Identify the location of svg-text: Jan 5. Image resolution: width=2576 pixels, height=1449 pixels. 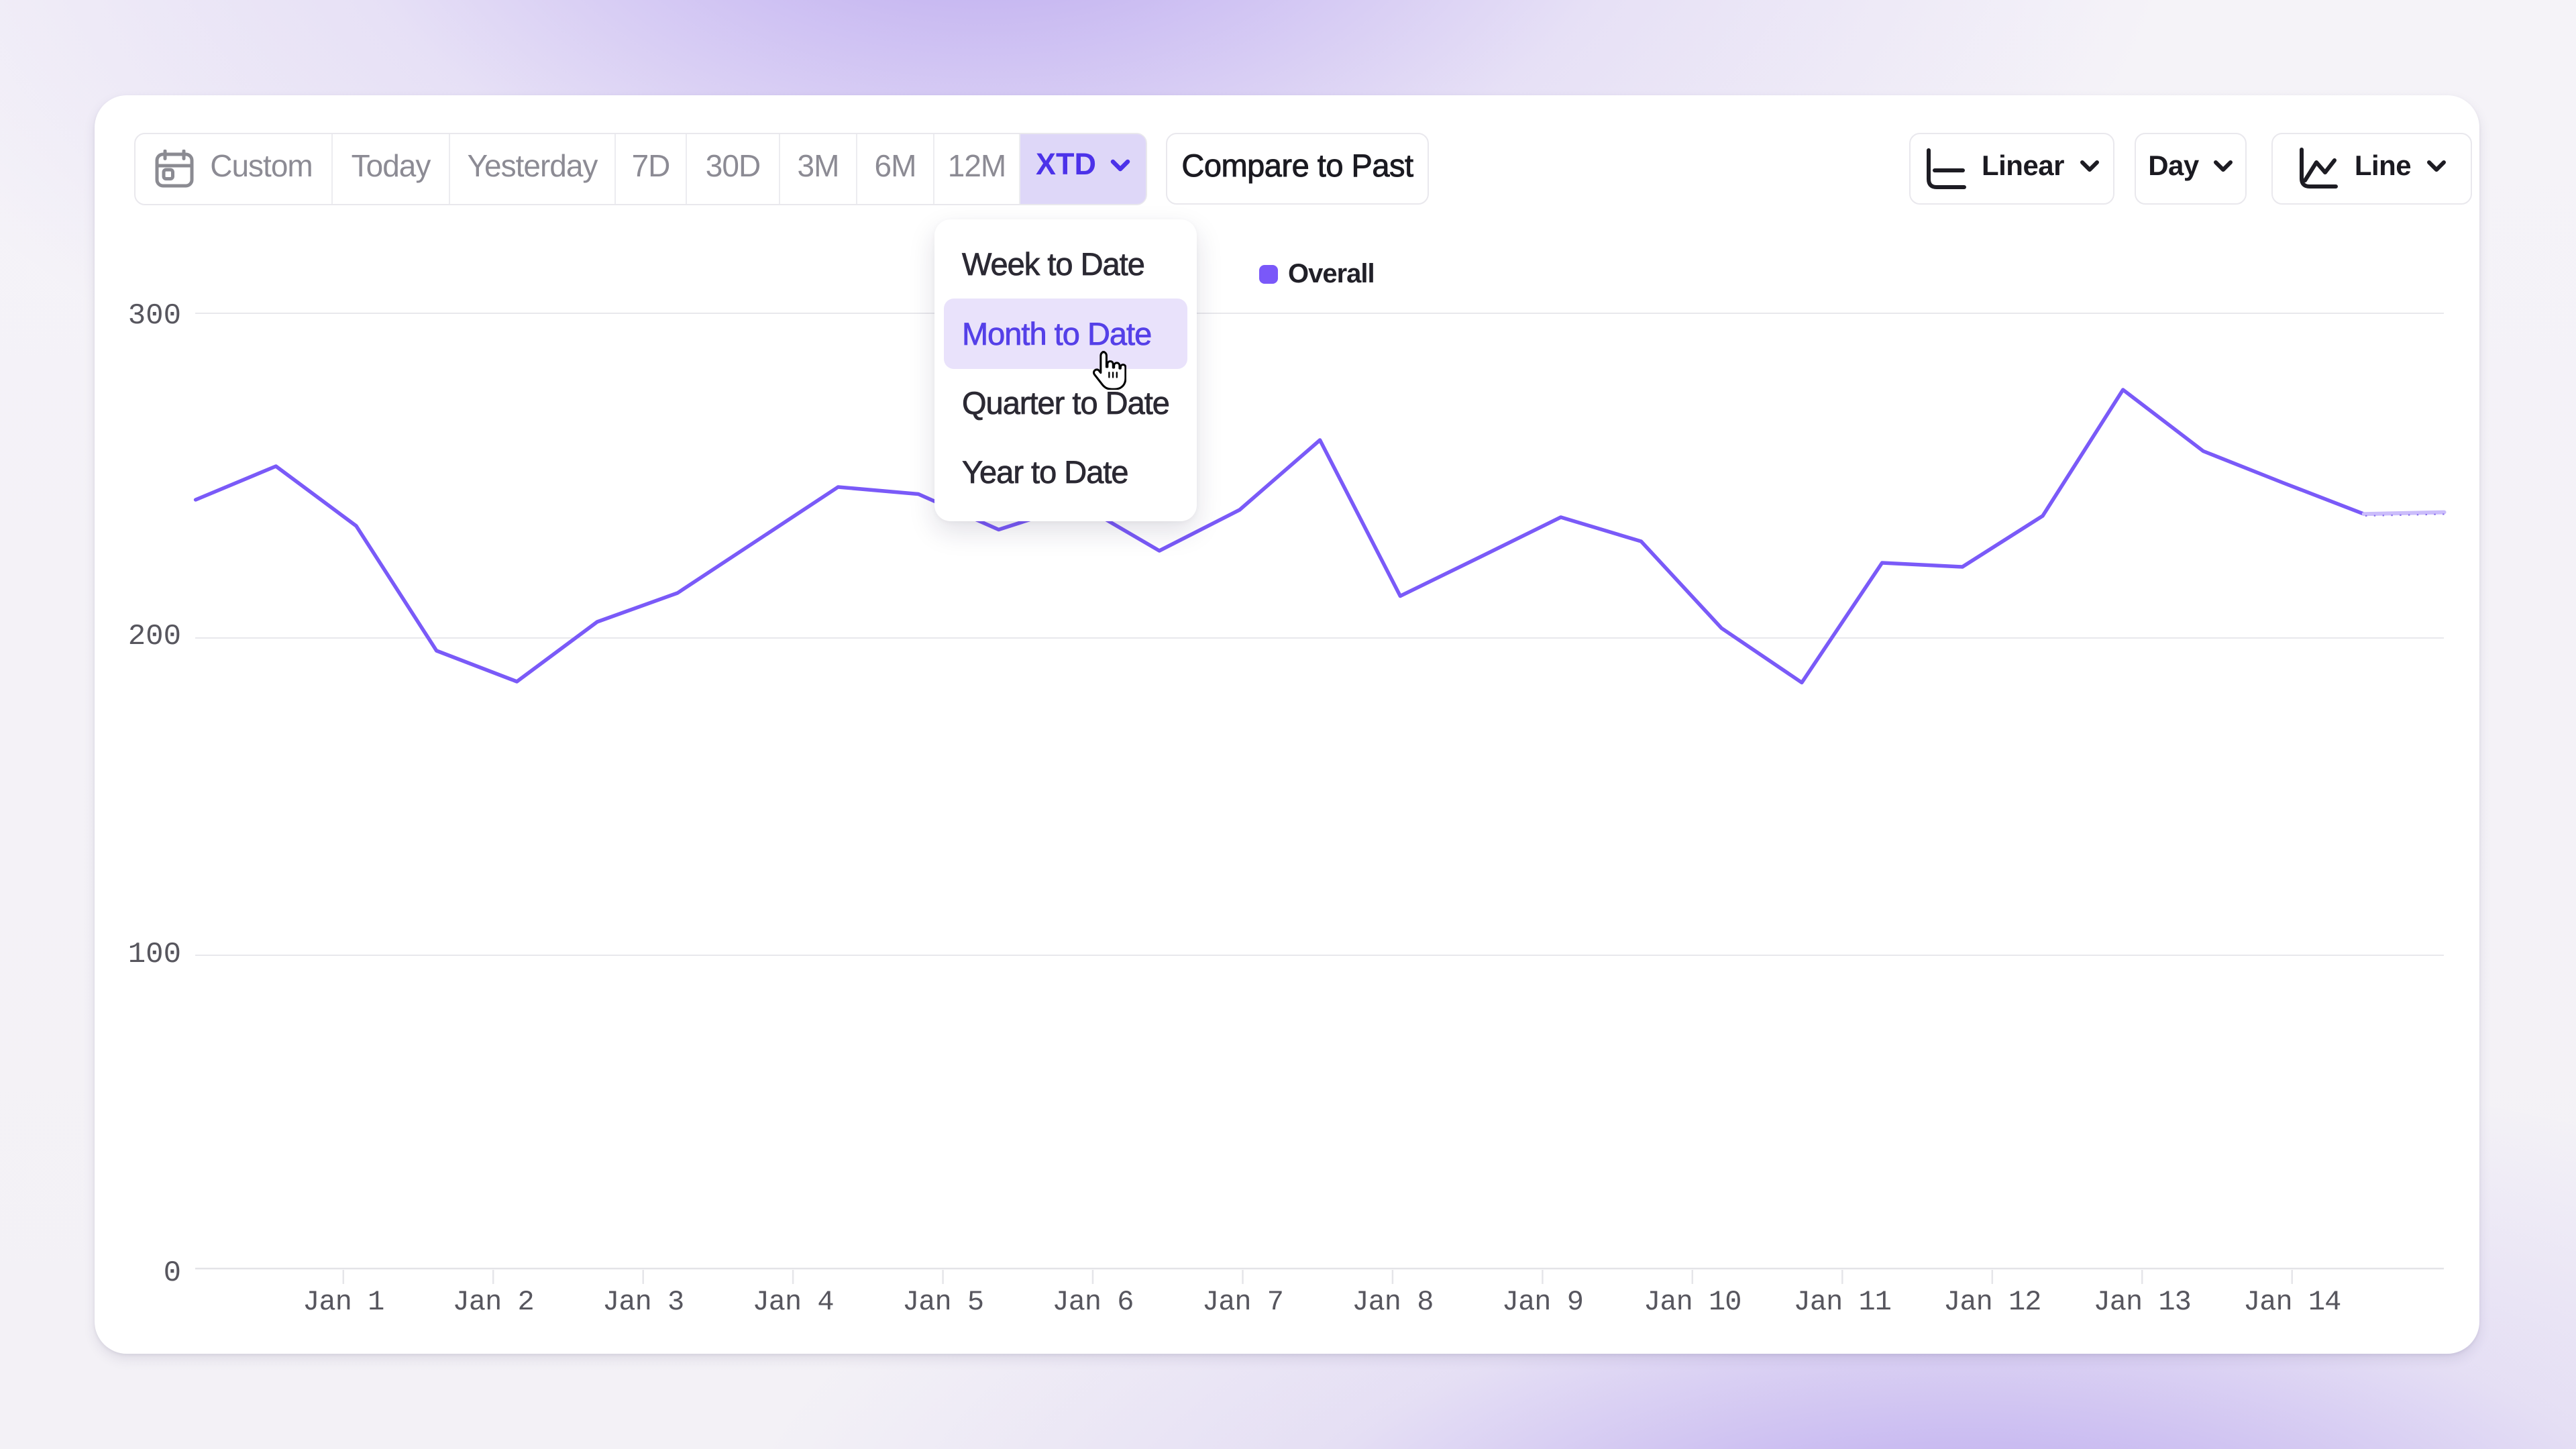
(942, 1302).